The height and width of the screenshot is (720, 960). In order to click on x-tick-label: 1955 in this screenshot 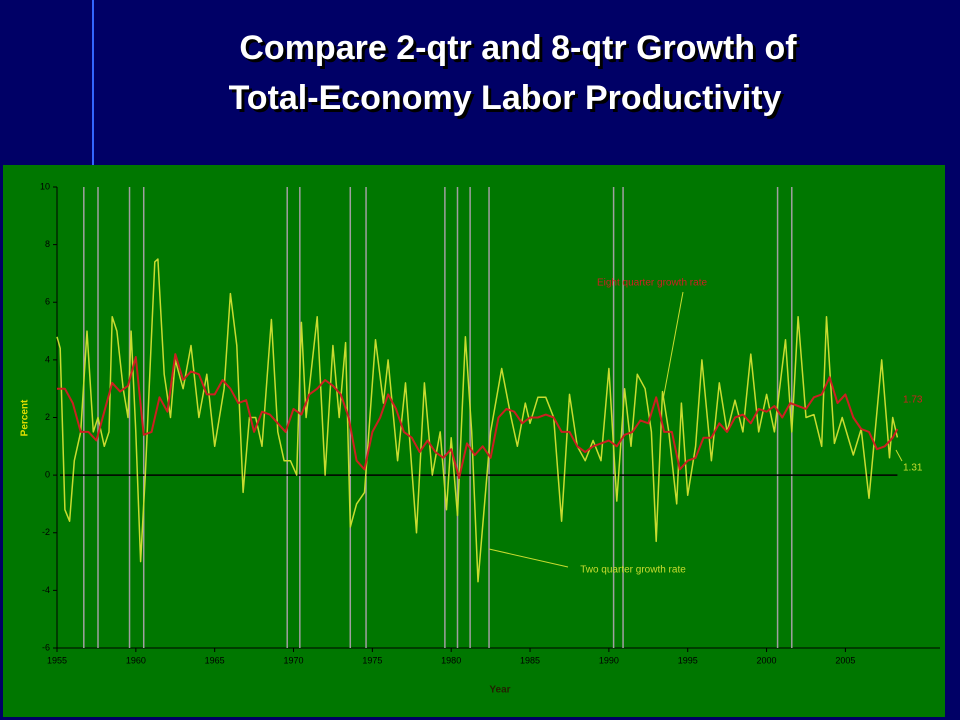, I will do `click(57, 660)`.